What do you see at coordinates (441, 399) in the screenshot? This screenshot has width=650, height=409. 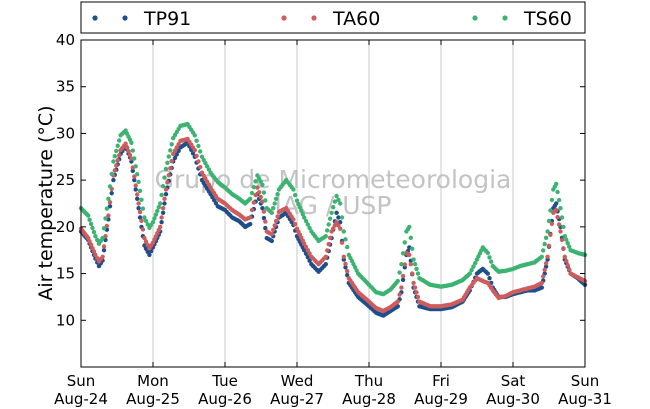 I see `x-tick-label-date: Aug-29` at bounding box center [441, 399].